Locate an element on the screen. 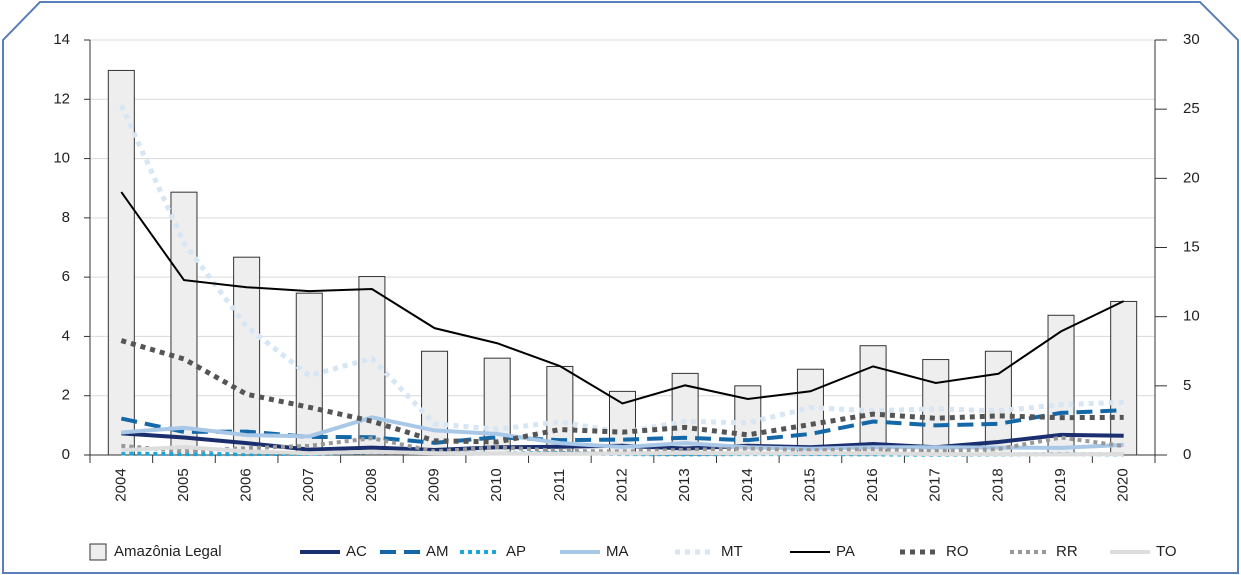  y-tick-label: 14 is located at coordinates (61, 39).